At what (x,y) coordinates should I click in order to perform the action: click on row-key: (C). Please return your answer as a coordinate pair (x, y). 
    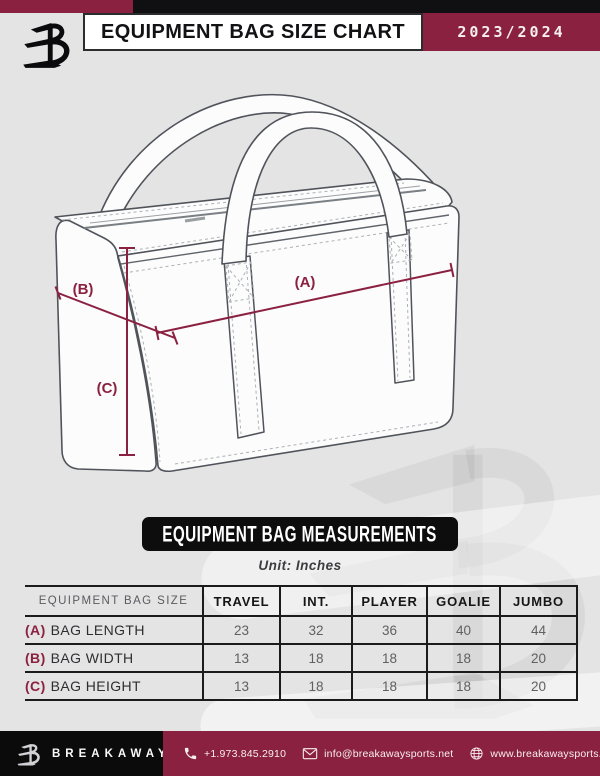
    Looking at the image, I should click on (35, 686).